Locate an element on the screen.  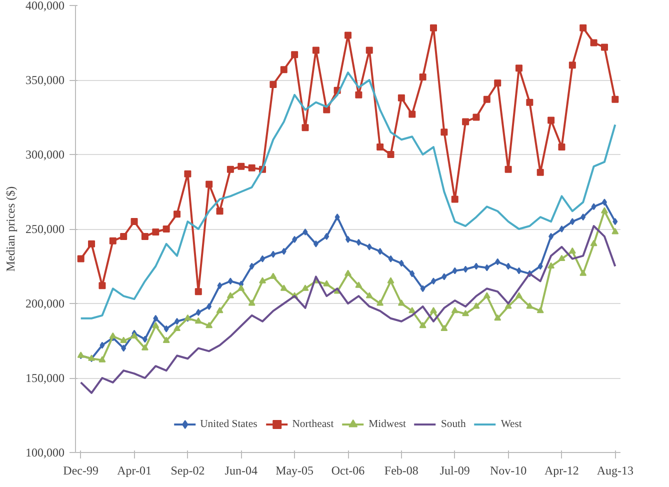
x-tick-label: Jun-04 is located at coordinates (241, 471).